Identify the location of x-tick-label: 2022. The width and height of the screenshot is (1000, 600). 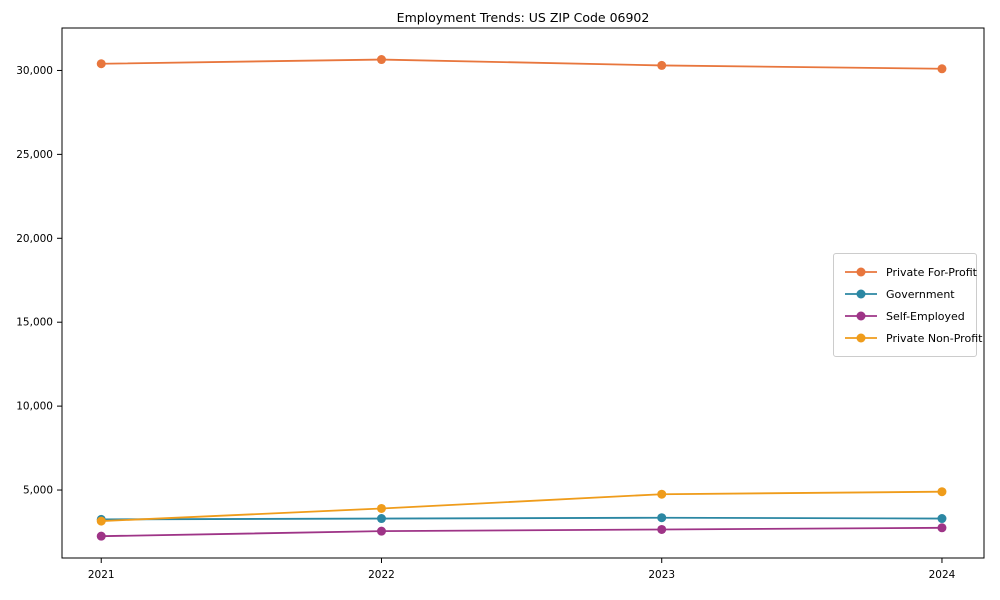
(381, 575).